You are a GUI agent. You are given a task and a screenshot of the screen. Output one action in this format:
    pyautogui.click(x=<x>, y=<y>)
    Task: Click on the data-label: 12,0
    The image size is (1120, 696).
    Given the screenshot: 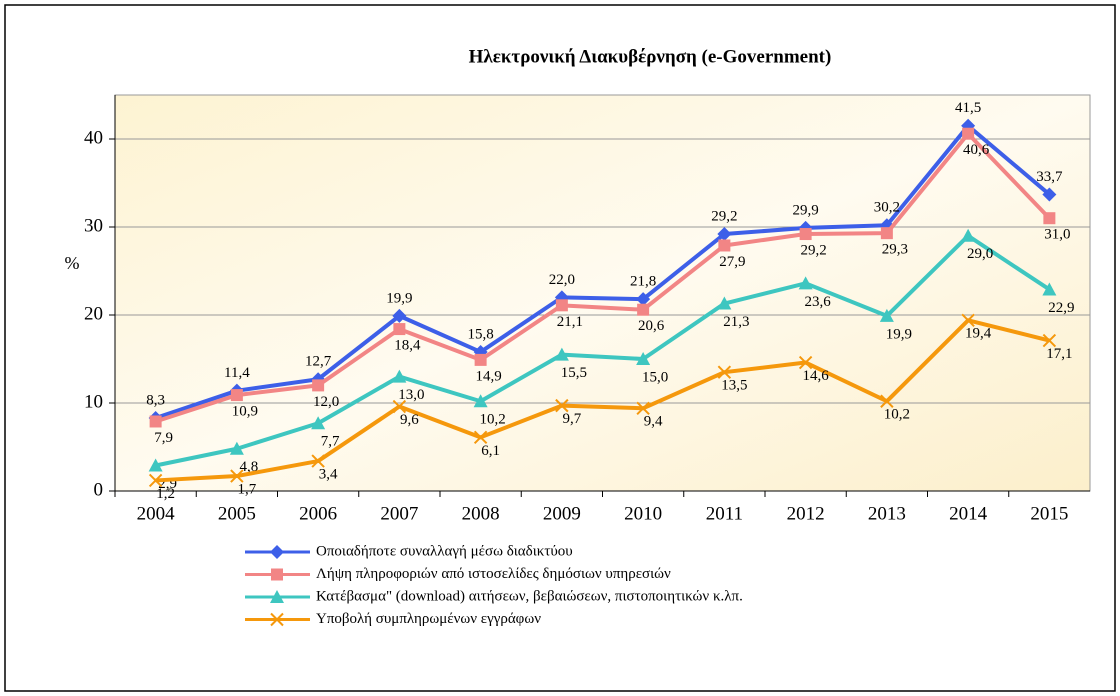 What is the action you would take?
    pyautogui.click(x=326, y=402)
    